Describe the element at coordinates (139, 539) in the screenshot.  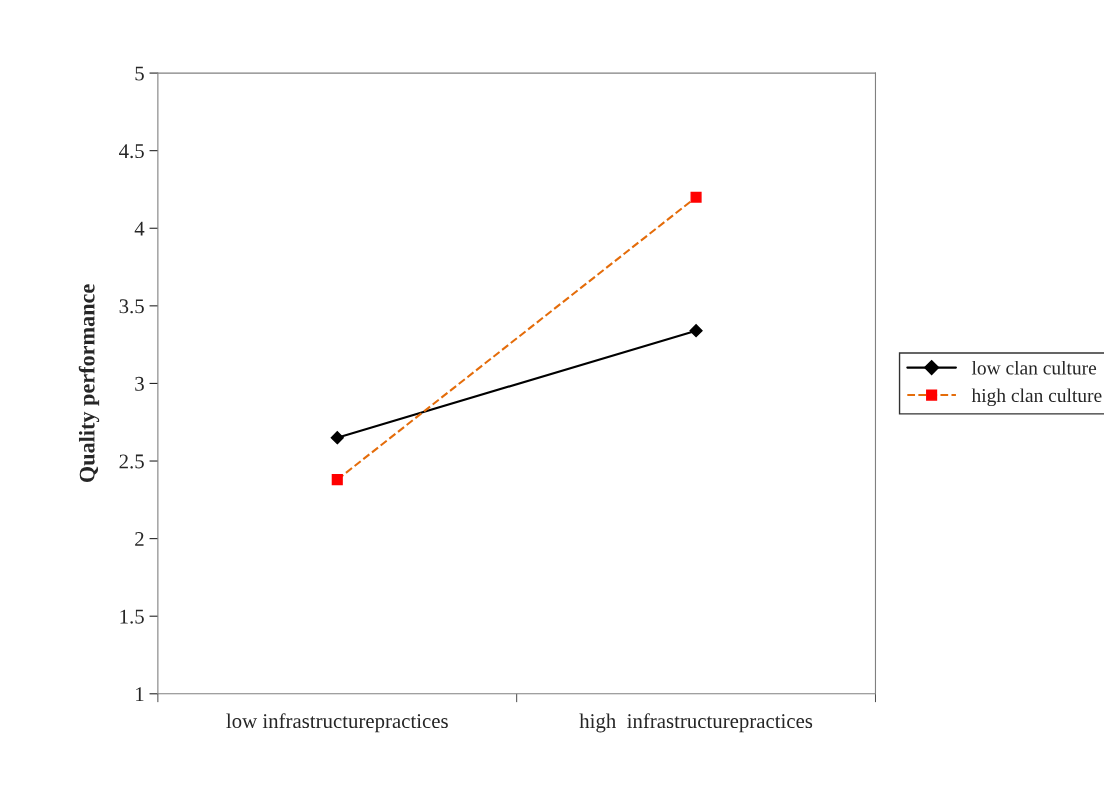
I see `y-tick-label: 2` at that location.